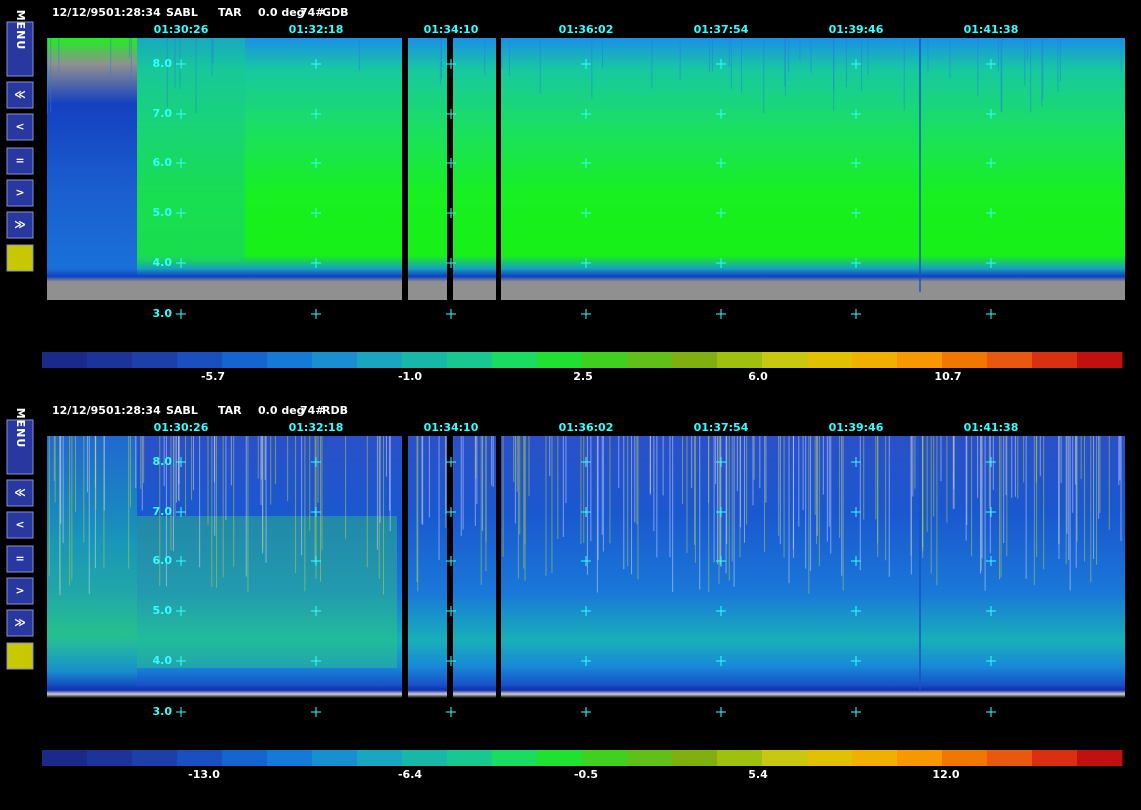  What do you see at coordinates (281, 410) in the screenshot?
I see `header-angle: 0.0 deg` at bounding box center [281, 410].